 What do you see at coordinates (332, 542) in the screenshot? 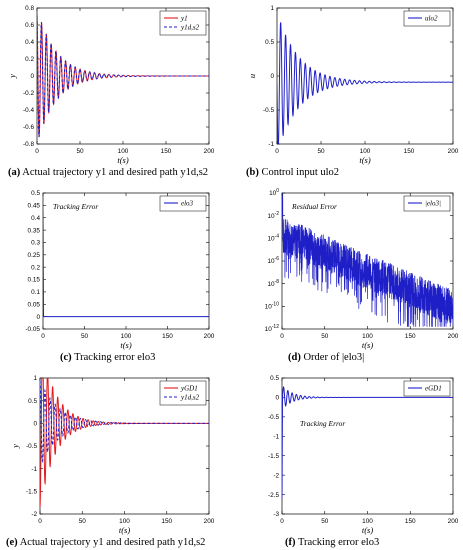
I see `caption-f: (f) Tracking error elo3` at bounding box center [332, 542].